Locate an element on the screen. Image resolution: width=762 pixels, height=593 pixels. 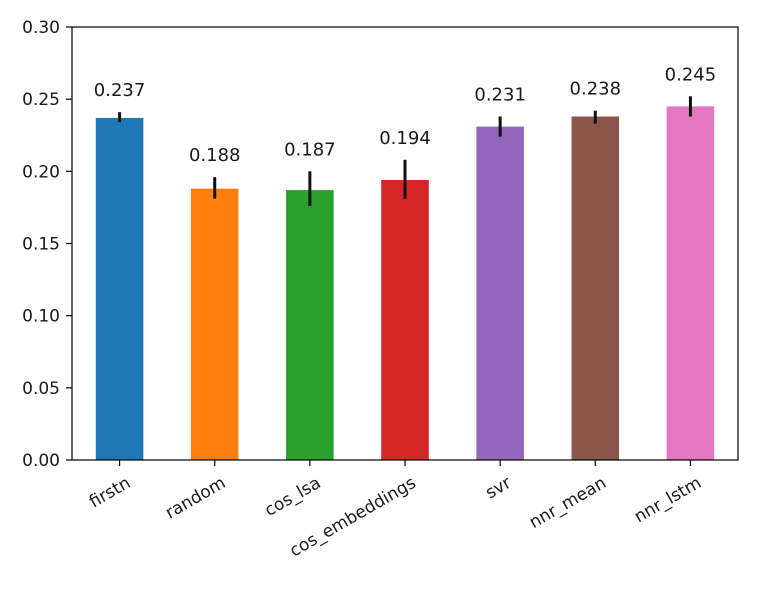
y-tick-label: 0.20 is located at coordinates (41, 172).